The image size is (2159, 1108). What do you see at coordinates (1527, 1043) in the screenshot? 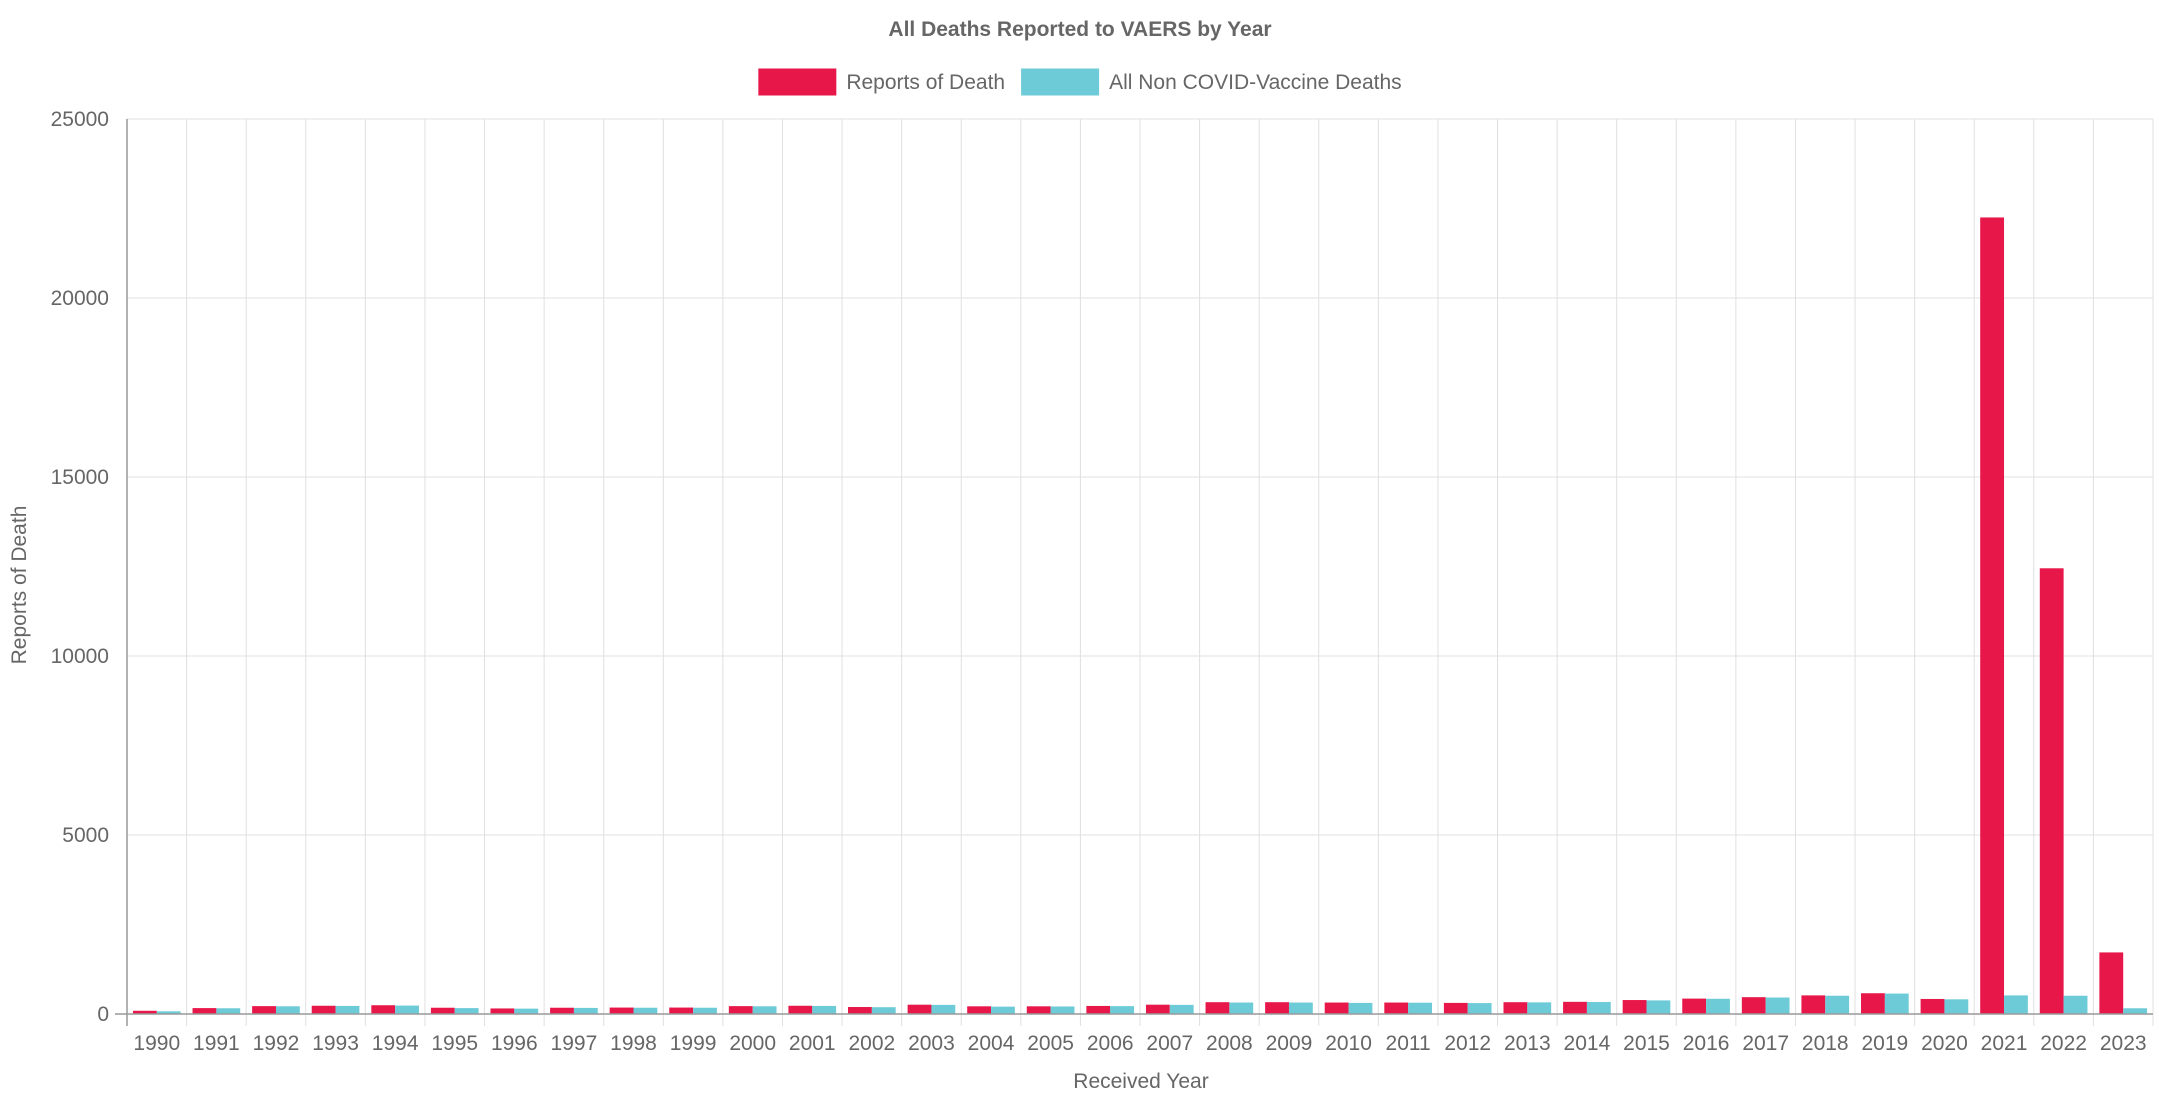
I see `x-tick-label: 2013` at bounding box center [1527, 1043].